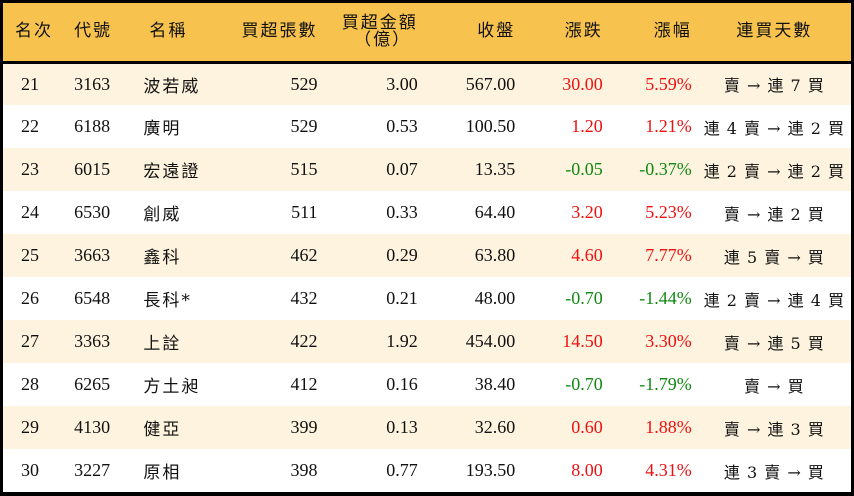 Image resolution: width=854 pixels, height=496 pixels. What do you see at coordinates (583, 31) in the screenshot?
I see `header-change: 漲跌` at bounding box center [583, 31].